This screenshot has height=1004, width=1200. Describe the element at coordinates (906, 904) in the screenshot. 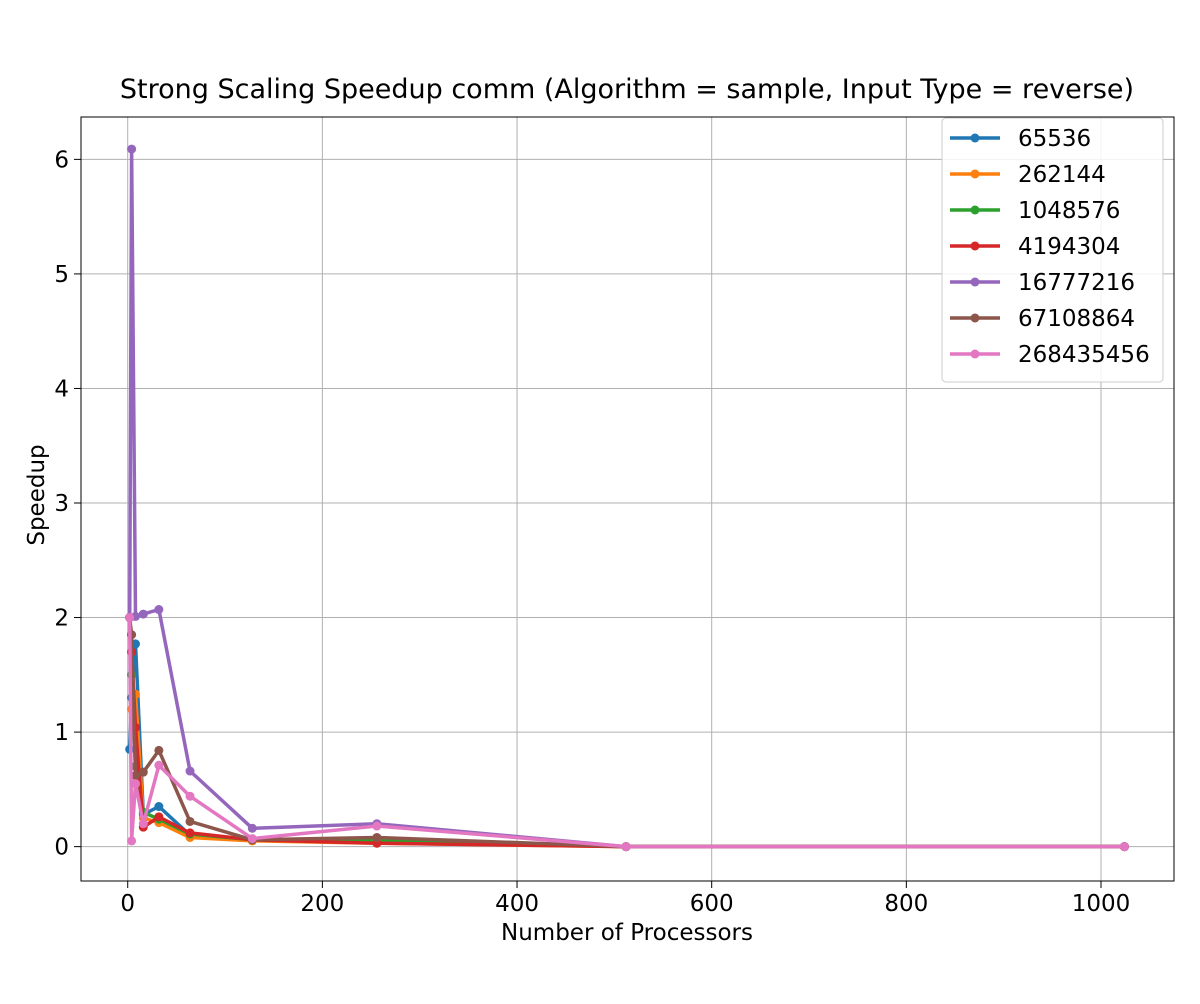

I see `x-tick-label: 800` at that location.